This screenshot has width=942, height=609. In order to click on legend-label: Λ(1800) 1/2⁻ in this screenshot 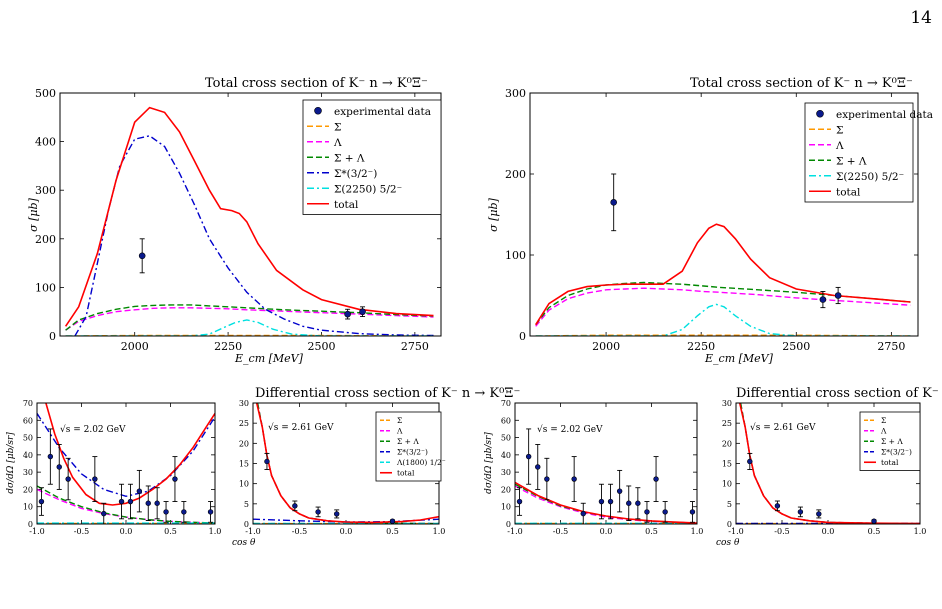, I will do `click(421, 462)`.